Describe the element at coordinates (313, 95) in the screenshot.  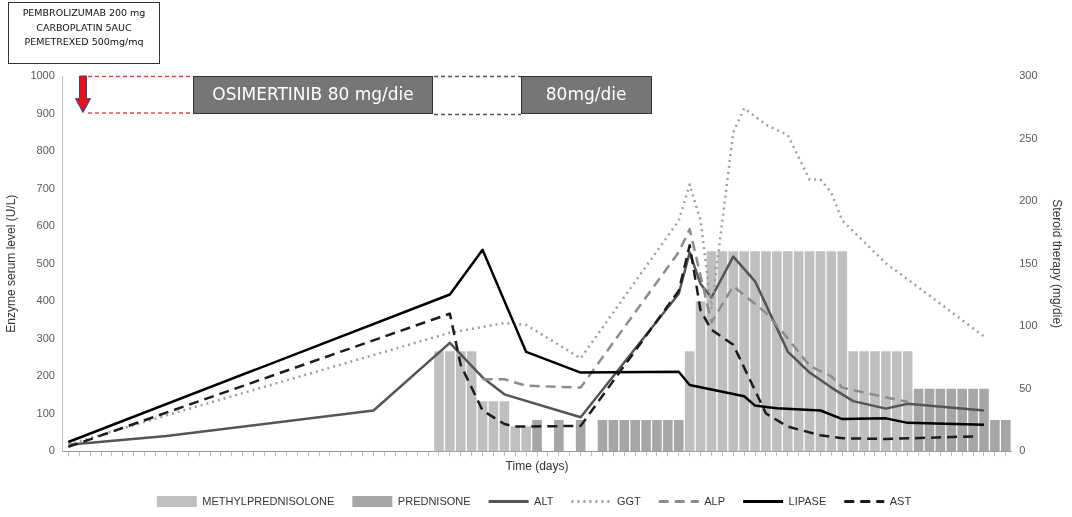
I see `annotation: OSIMERTINIB 80 mg/die` at that location.